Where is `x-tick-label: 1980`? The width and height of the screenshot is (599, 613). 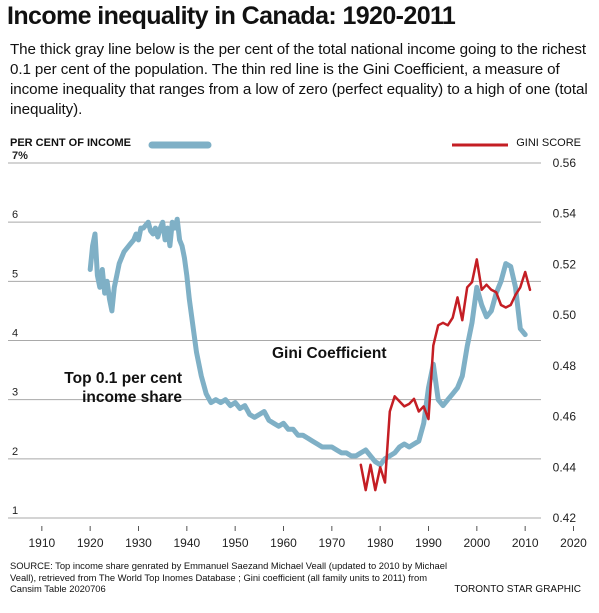
x-tick-label: 1980 is located at coordinates (380, 543).